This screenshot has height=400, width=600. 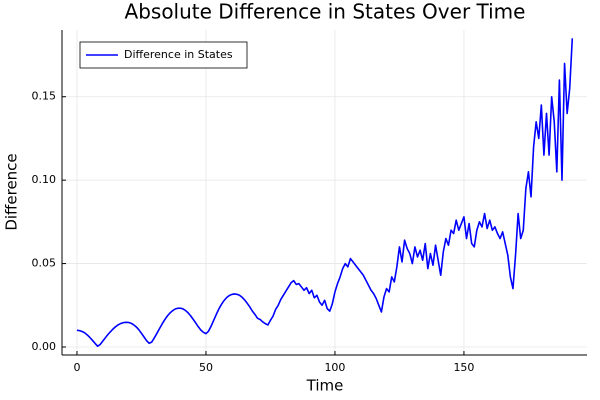 I want to click on legend-box, so click(x=163, y=55).